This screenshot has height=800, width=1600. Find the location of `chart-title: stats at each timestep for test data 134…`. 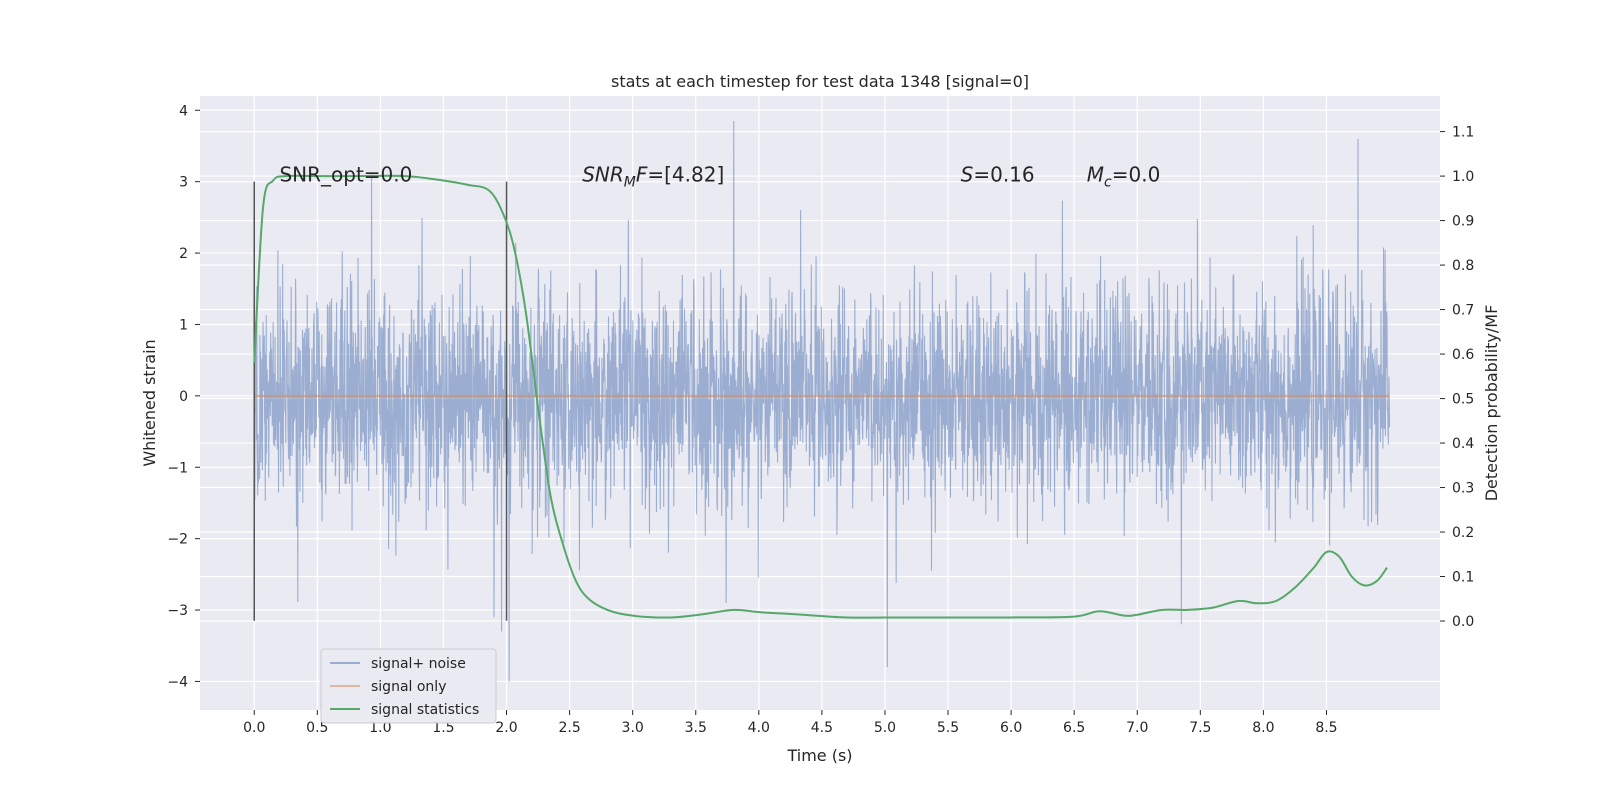

chart-title: stats at each timestep for test data 134… is located at coordinates (820, 81).